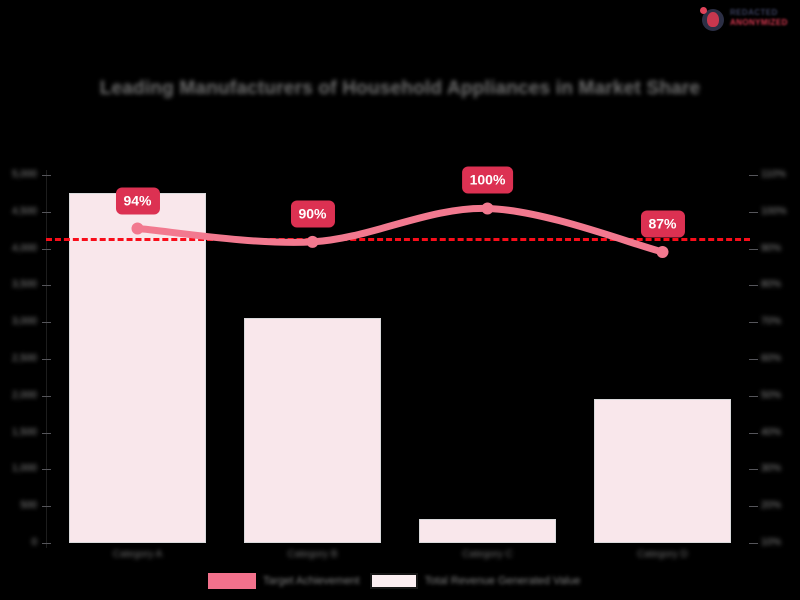 The width and height of the screenshot is (800, 600). I want to click on right-axis-tick-label: 90%, so click(771, 248).